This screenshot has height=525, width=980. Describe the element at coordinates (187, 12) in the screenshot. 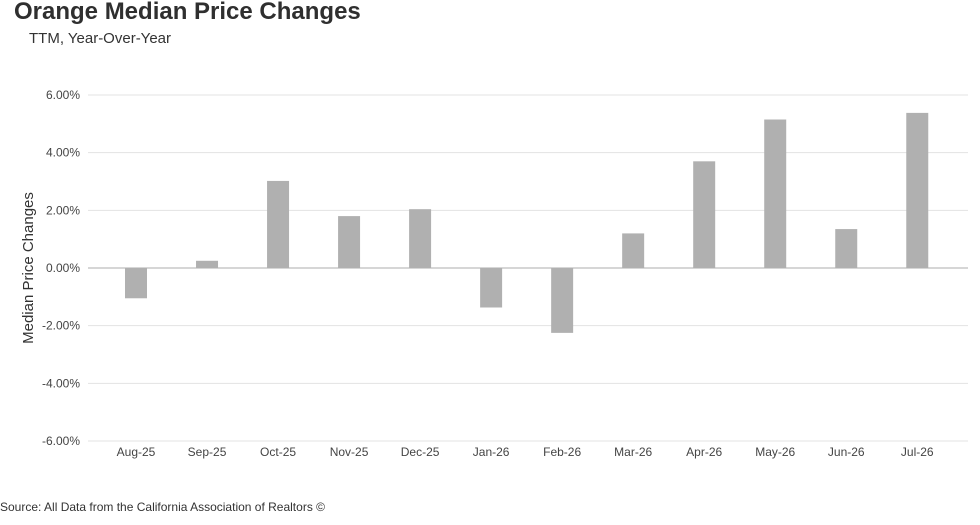

I see `chart-title: Orange Median Price Changes` at that location.